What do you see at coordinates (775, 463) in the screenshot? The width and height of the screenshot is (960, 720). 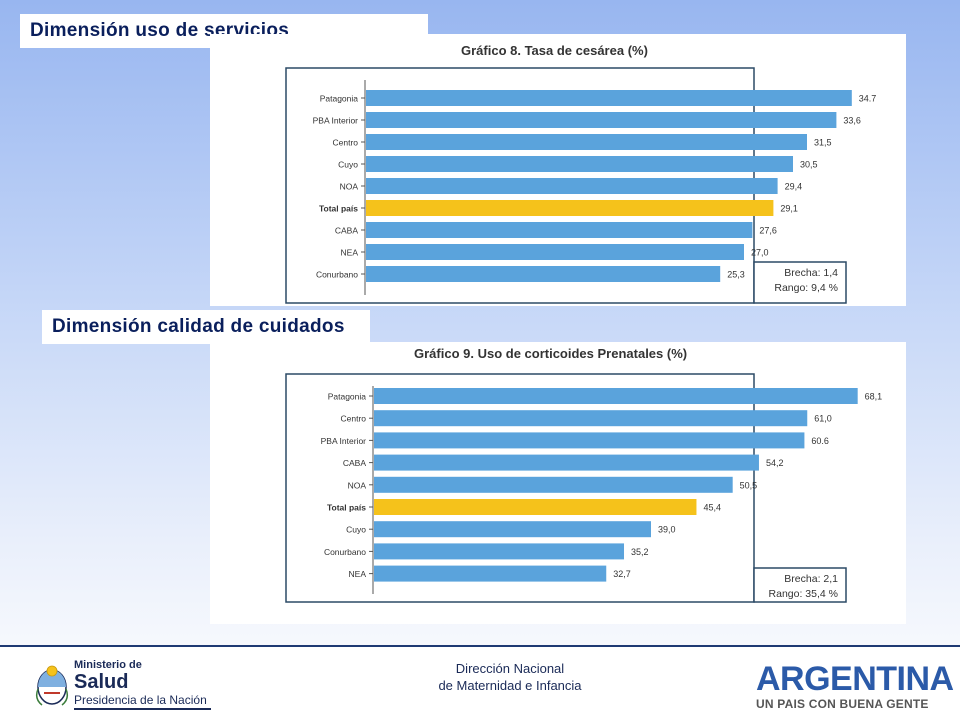 I see `value-label: 54,2` at bounding box center [775, 463].